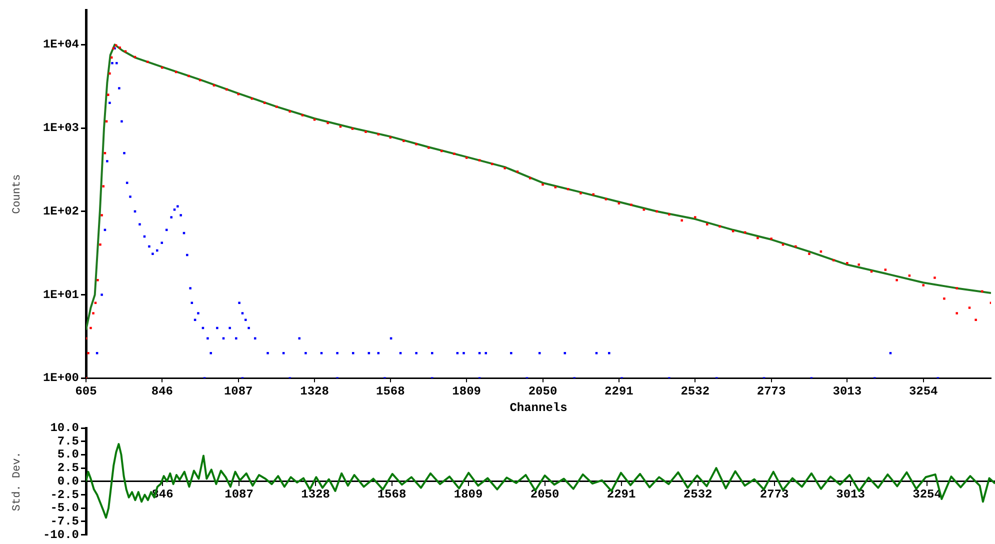  Describe the element at coordinates (64, 508) in the screenshot. I see `y-tick-label: -5.0` at that location.